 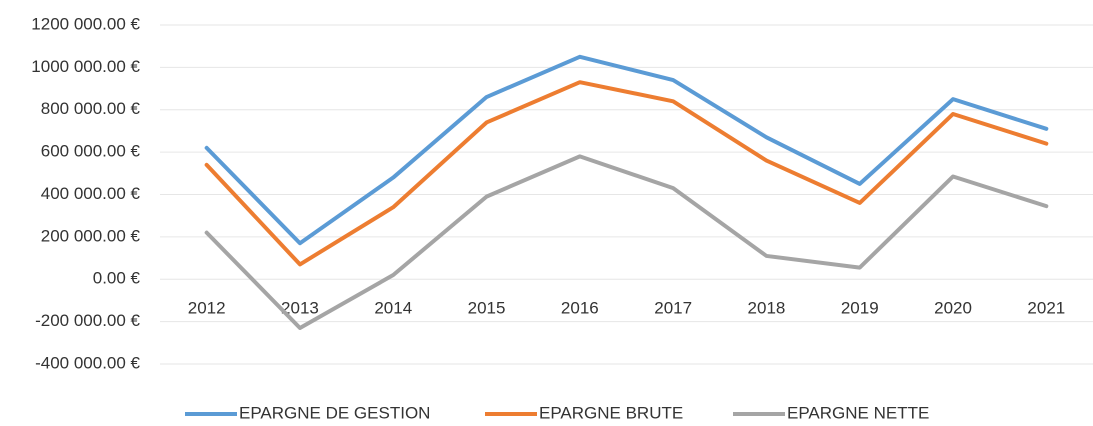 I want to click on x-tick-label: 2018, so click(x=767, y=308).